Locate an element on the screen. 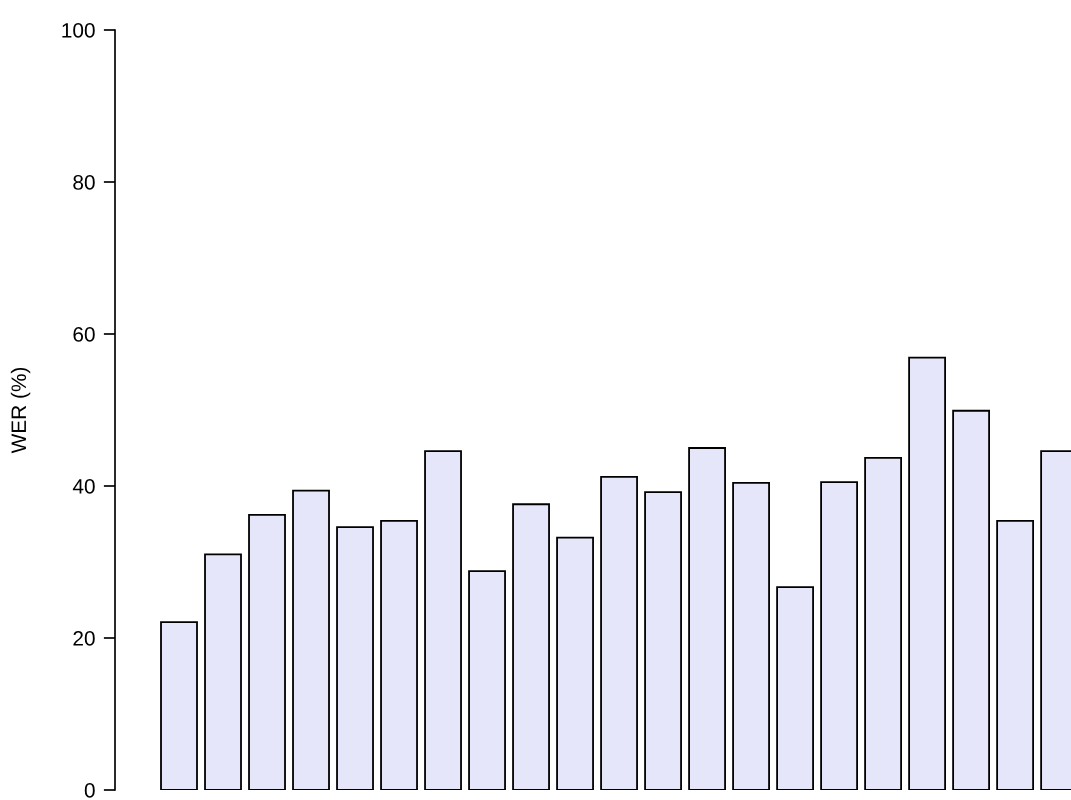 This screenshot has height=800, width=1071. y-tick-label: 60 is located at coordinates (84, 334).